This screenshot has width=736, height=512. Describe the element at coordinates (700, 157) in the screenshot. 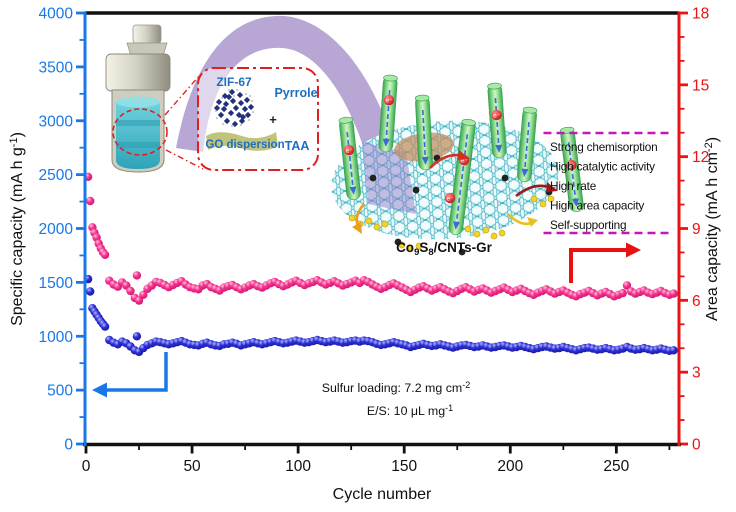

I see `right-tick-label: 12` at that location.